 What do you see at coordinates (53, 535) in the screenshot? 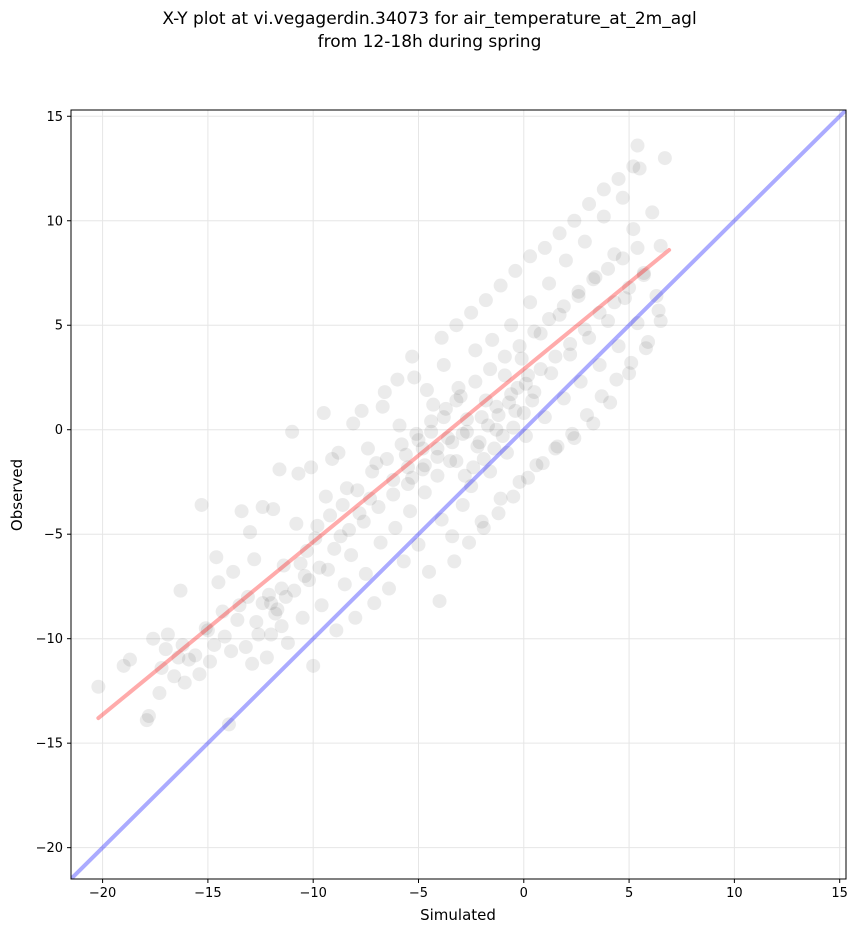
I see `y-tick-label: −5` at bounding box center [53, 535].